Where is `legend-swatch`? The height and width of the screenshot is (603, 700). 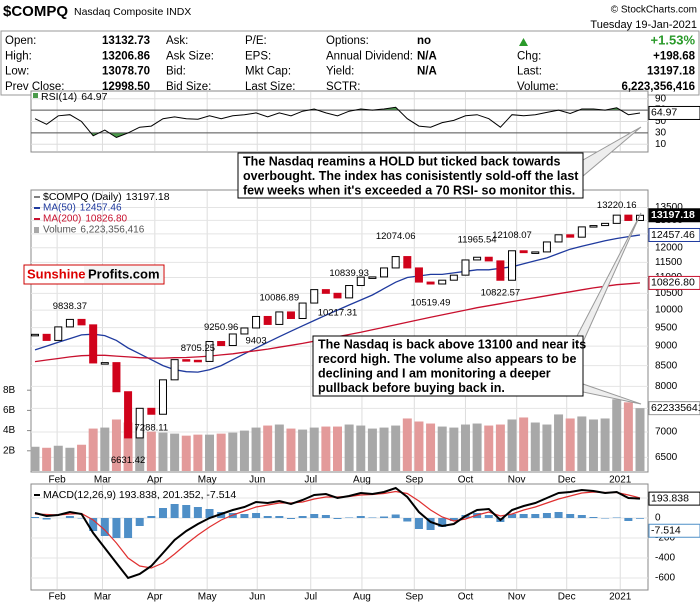
legend-swatch is located at coordinates (36, 230).